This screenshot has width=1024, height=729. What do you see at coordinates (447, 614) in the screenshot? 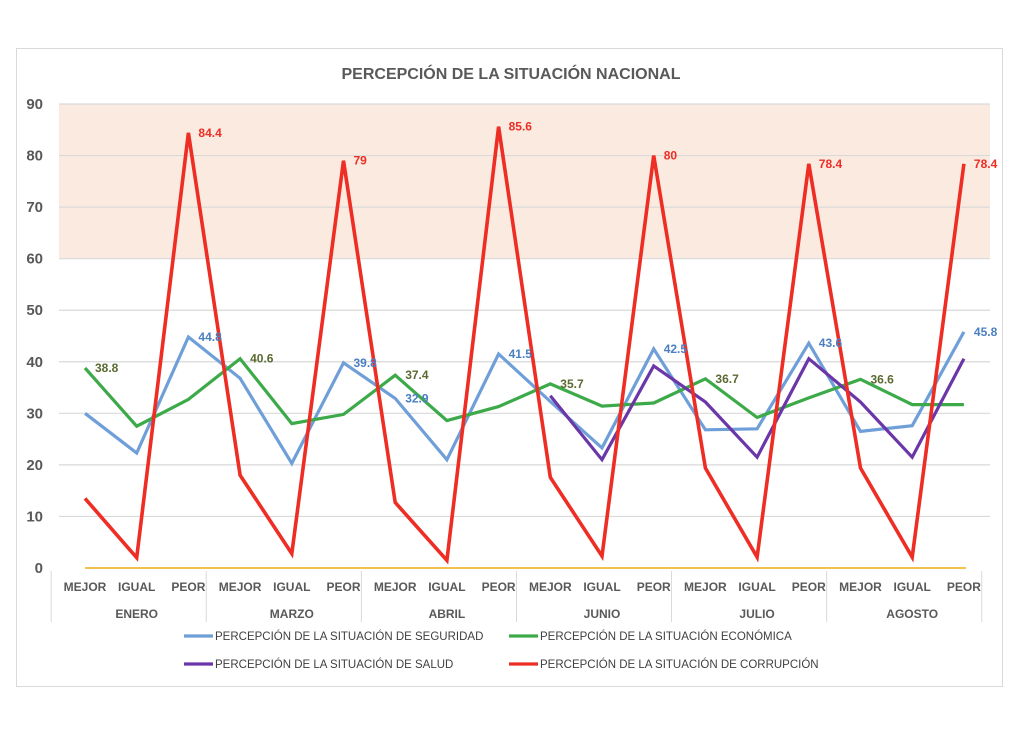
I see `x-group-label: ABRIL` at bounding box center [447, 614].